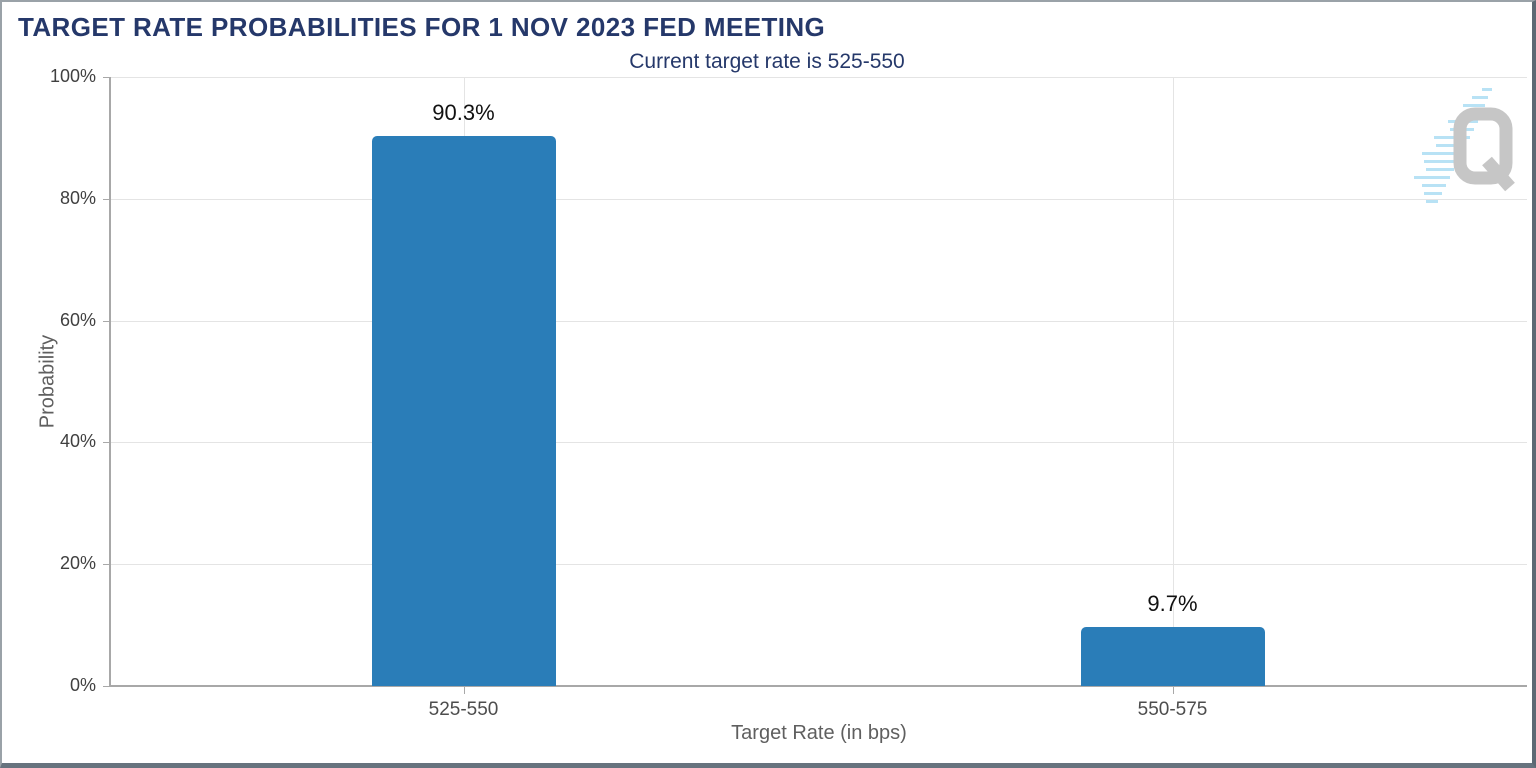  I want to click on bar-value-label: 9.7%, so click(1172, 603).